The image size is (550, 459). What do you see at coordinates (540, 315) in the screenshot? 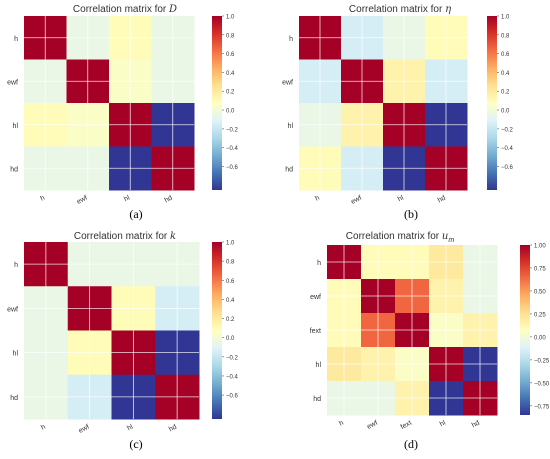
I see `colorbar-tick-label: 0.25` at bounding box center [540, 315].